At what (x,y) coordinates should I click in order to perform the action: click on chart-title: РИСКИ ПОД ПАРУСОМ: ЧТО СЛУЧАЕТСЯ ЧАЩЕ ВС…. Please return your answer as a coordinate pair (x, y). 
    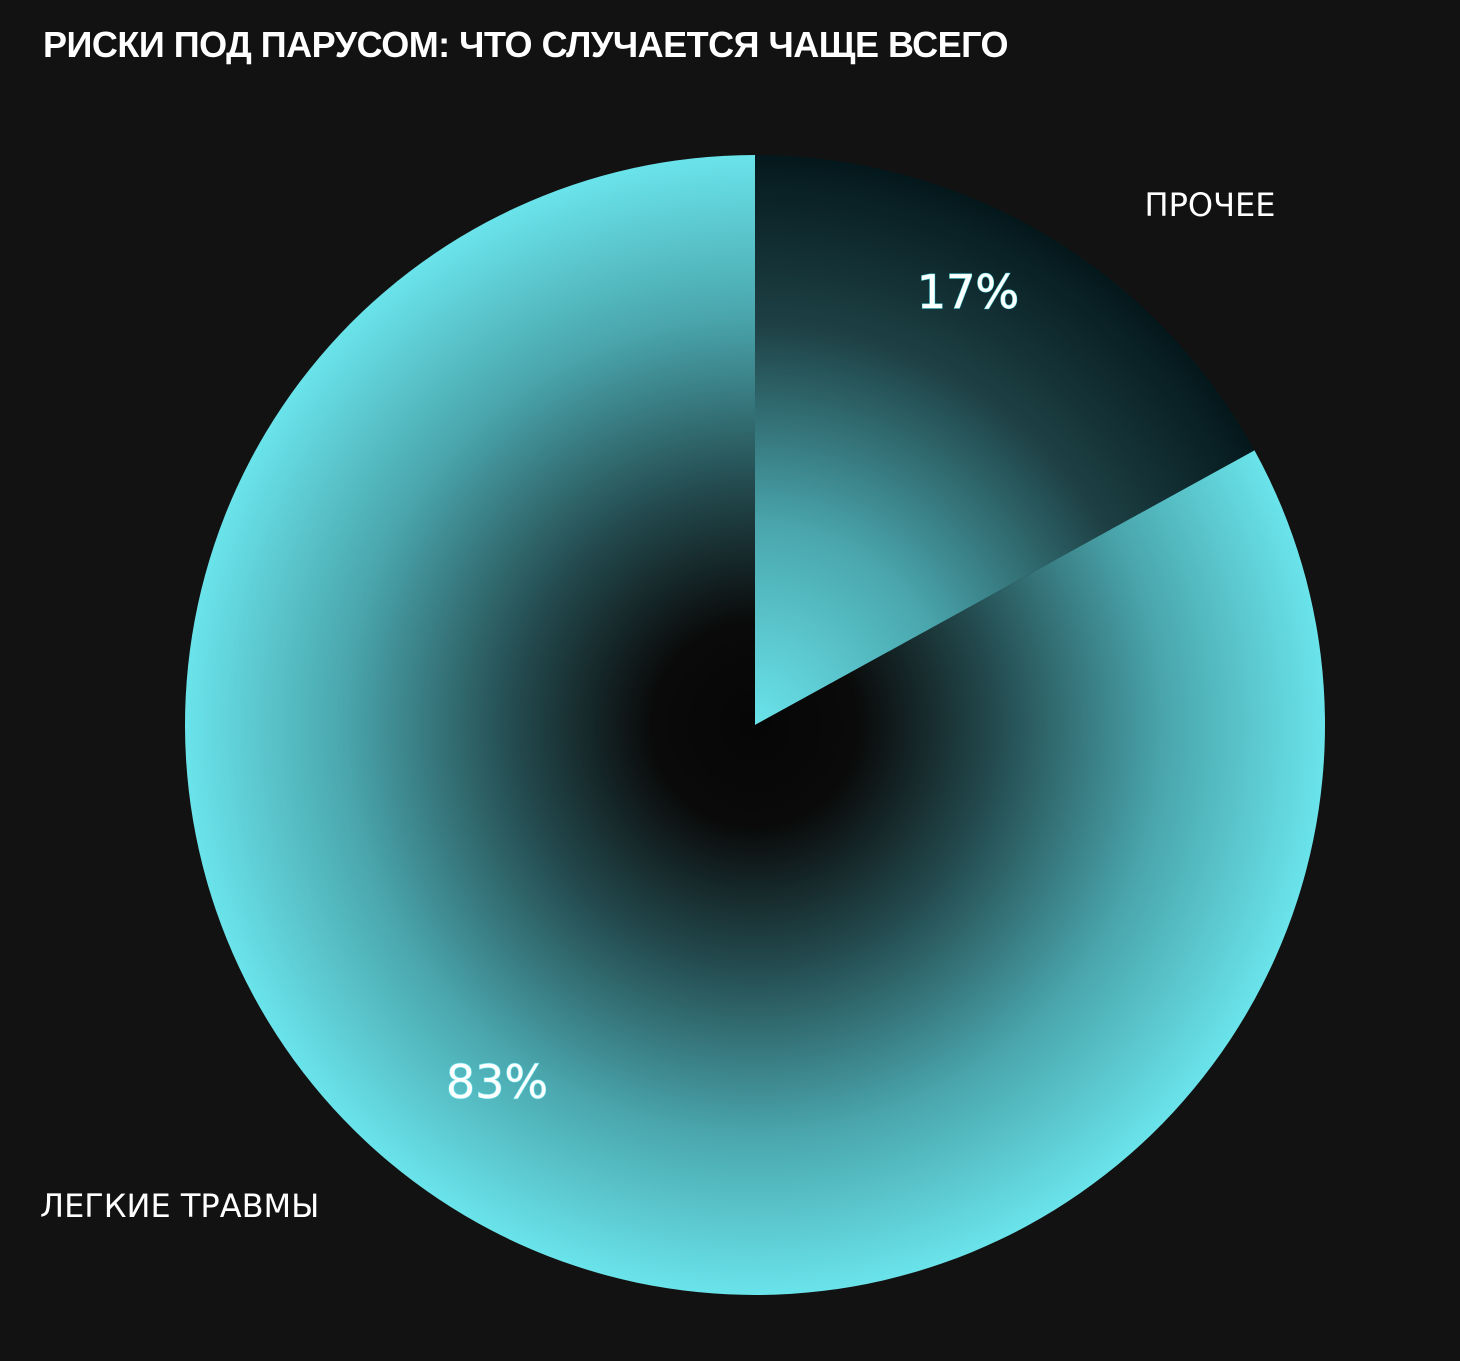
    Looking at the image, I should click on (526, 44).